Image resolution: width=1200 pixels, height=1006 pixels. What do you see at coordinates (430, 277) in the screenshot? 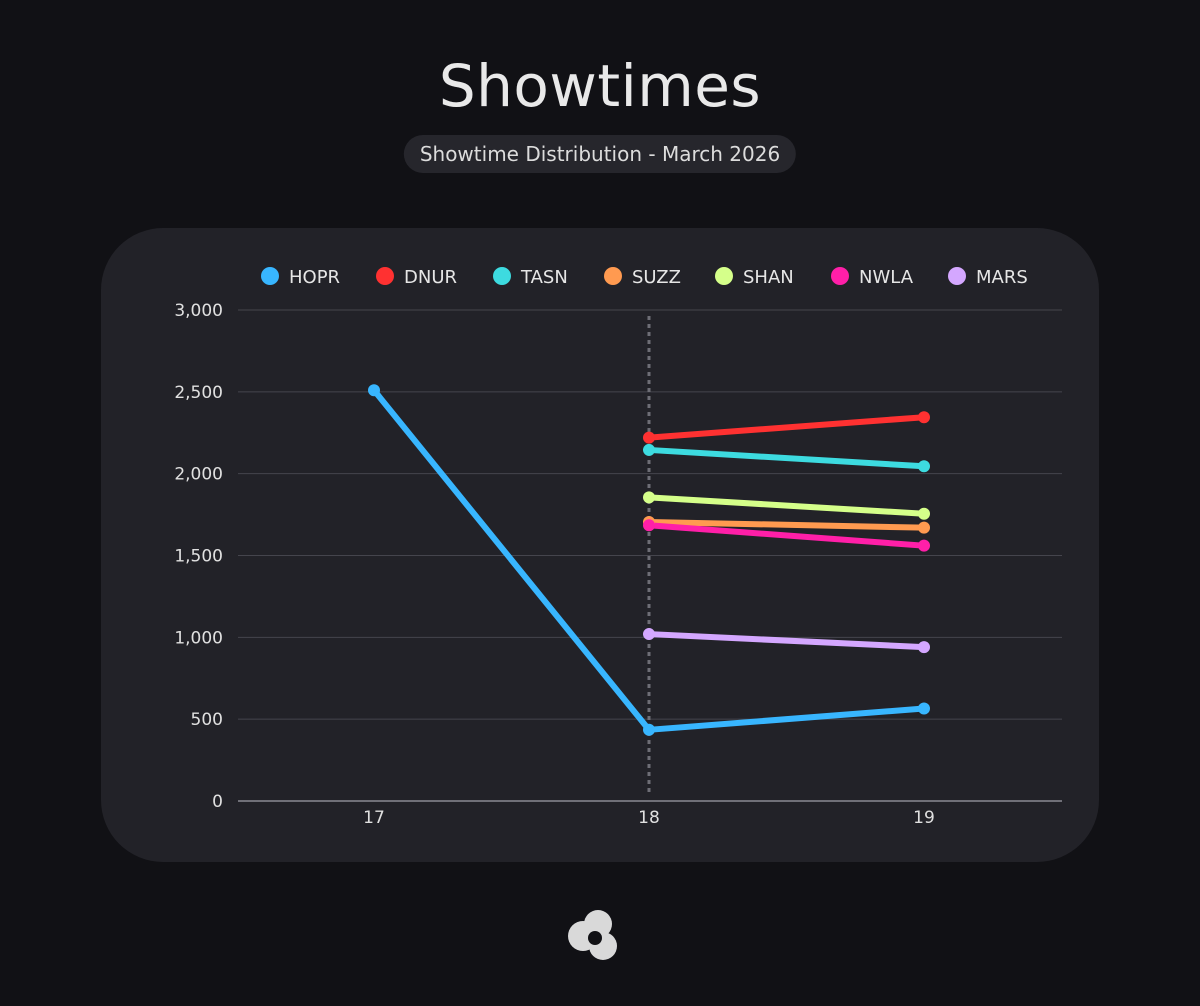
I see `legend-label: DNUR` at bounding box center [430, 277].